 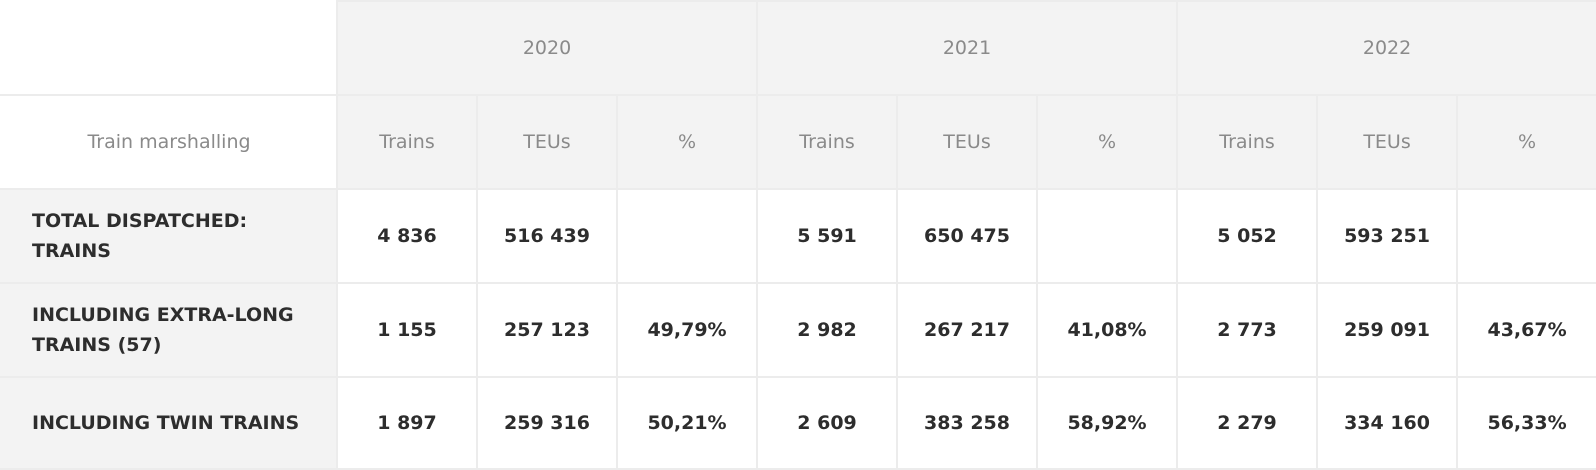 What do you see at coordinates (827, 236) in the screenshot?
I see `table-cell: 5 591` at bounding box center [827, 236].